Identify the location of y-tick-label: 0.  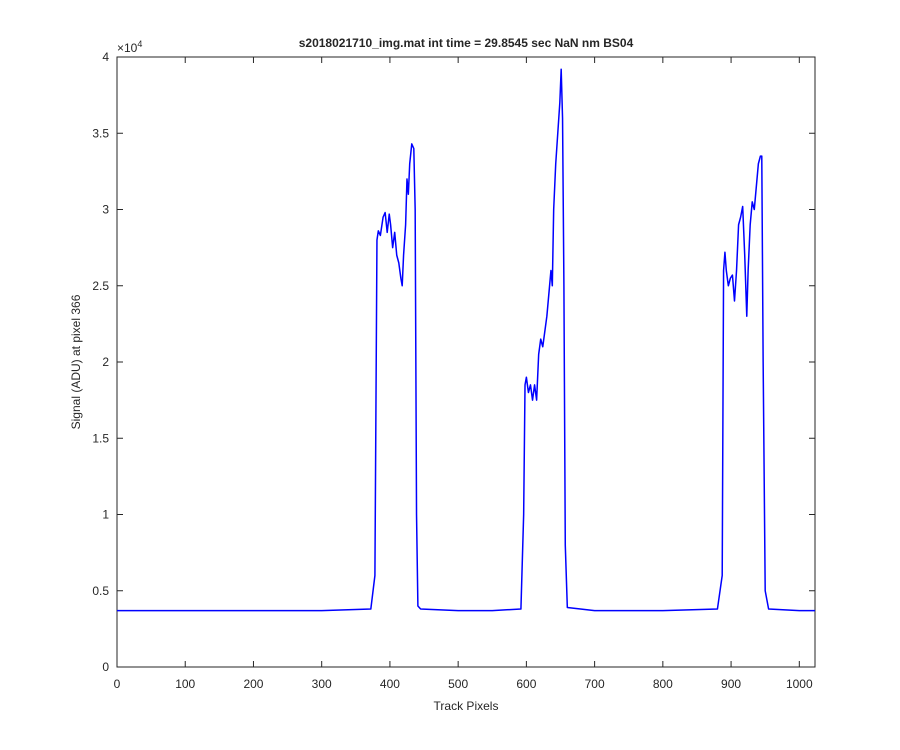
(105, 667).